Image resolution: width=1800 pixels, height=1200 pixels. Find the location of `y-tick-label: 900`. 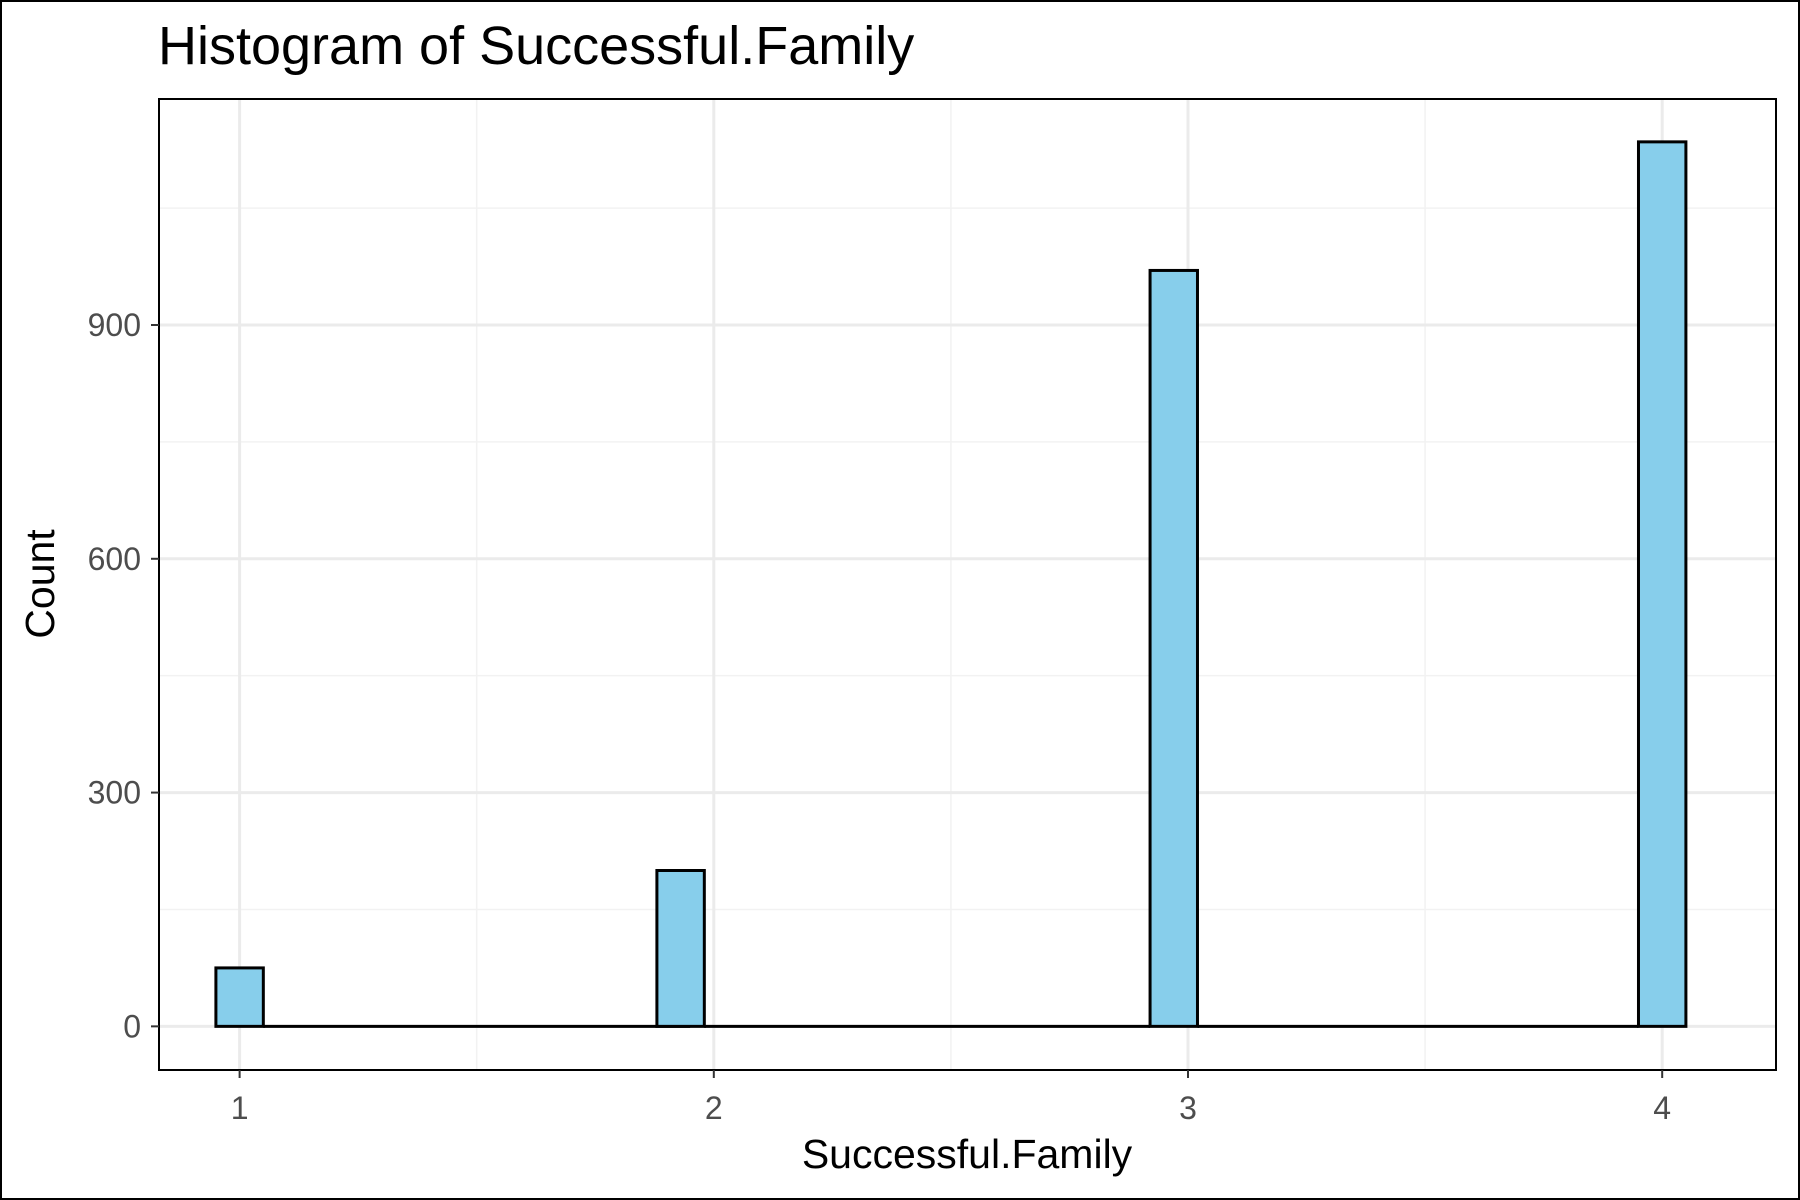

y-tick-label: 900 is located at coordinates (114, 325).